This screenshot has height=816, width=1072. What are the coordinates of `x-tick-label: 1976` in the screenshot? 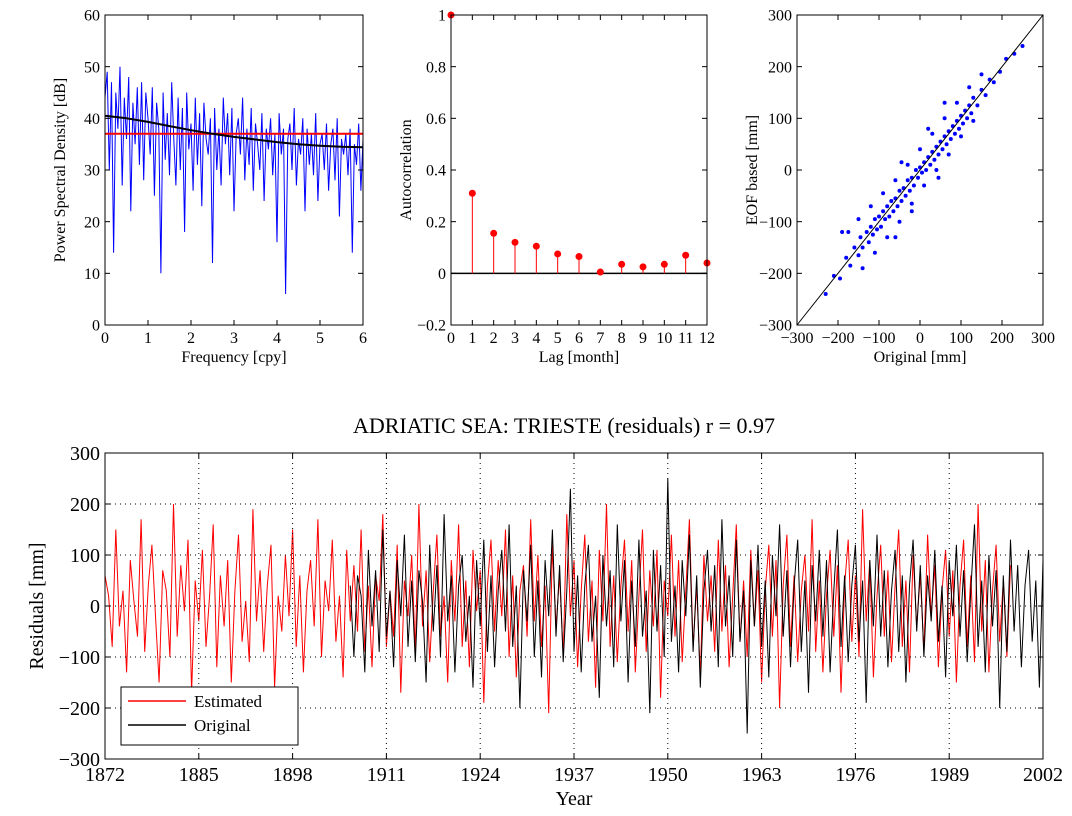 It's located at (855, 775).